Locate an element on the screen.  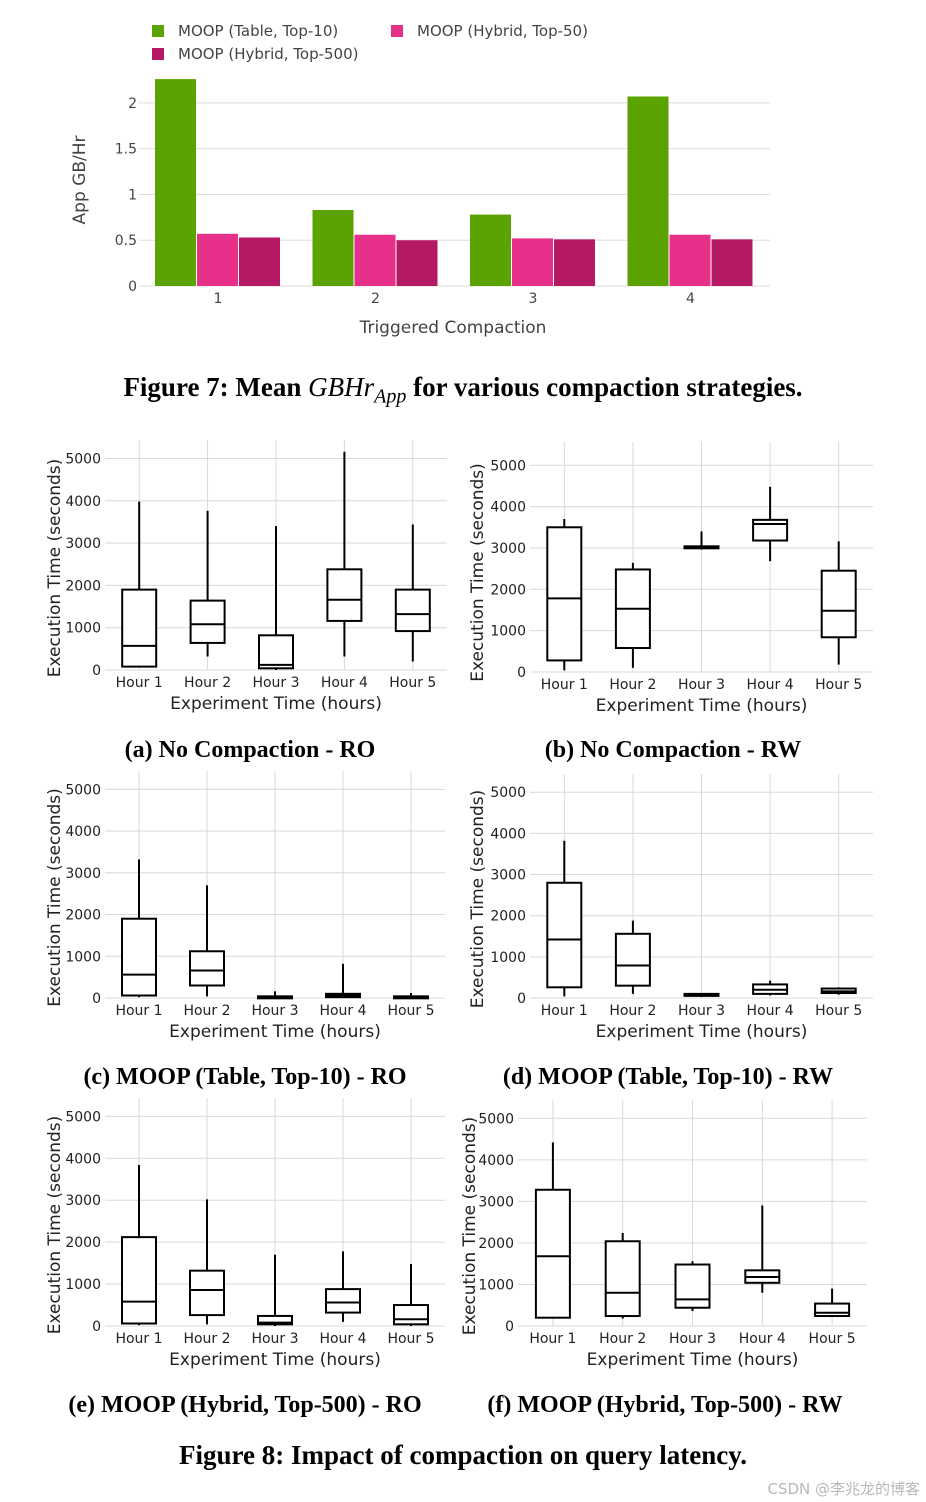
subcaption-label: (d) is located at coordinates (517, 1077).